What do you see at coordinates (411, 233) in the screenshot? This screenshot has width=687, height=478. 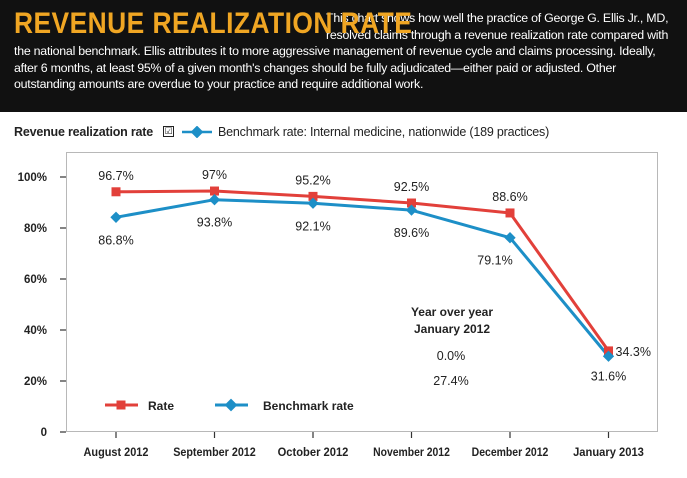 I see `benchmark-data-label: 89.6%` at bounding box center [411, 233].